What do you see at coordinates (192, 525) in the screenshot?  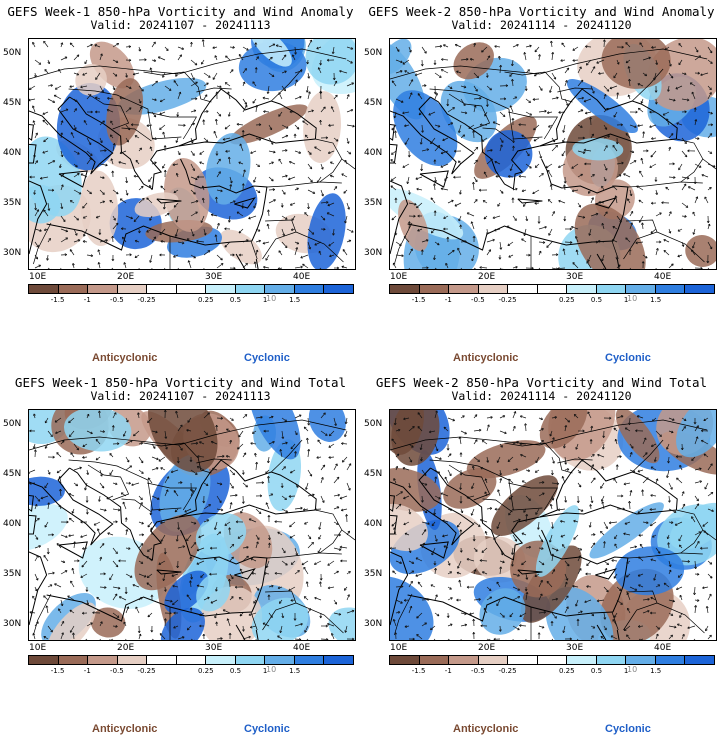 I see `vorticity-map-canvas` at bounding box center [192, 525].